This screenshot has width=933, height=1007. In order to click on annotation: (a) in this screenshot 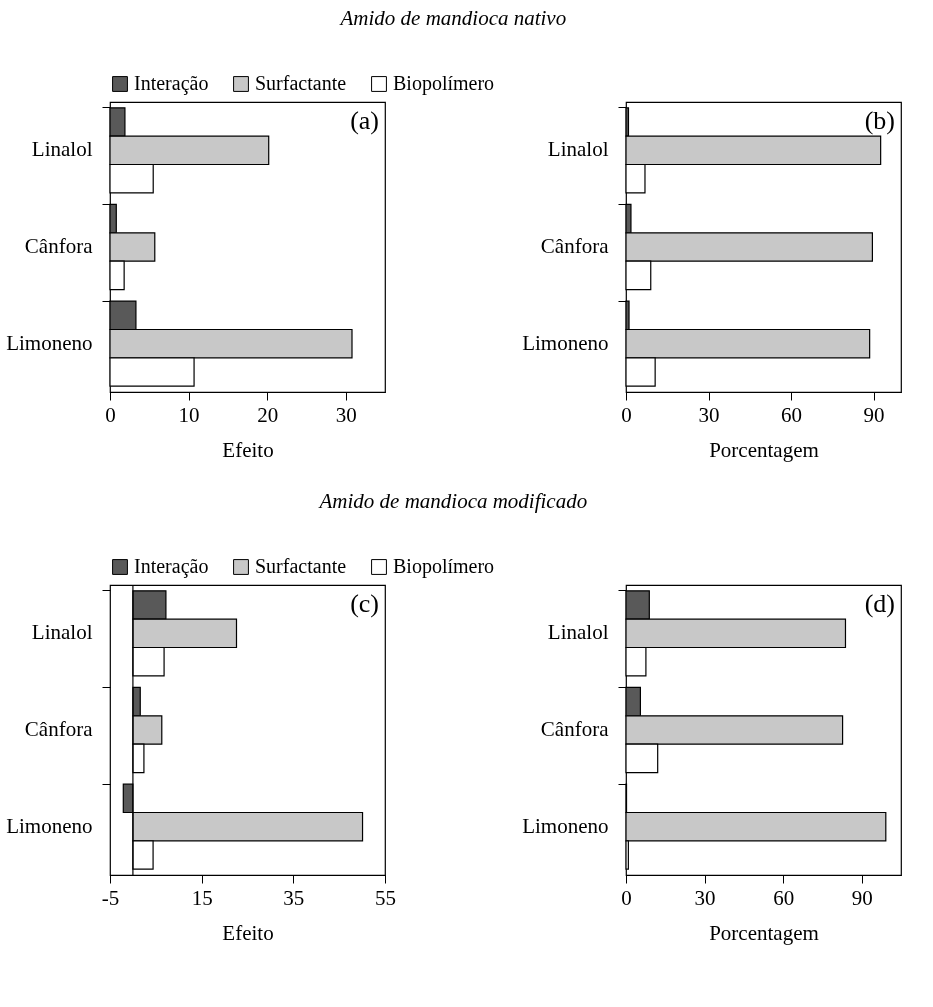, I will do `click(364, 120)`.